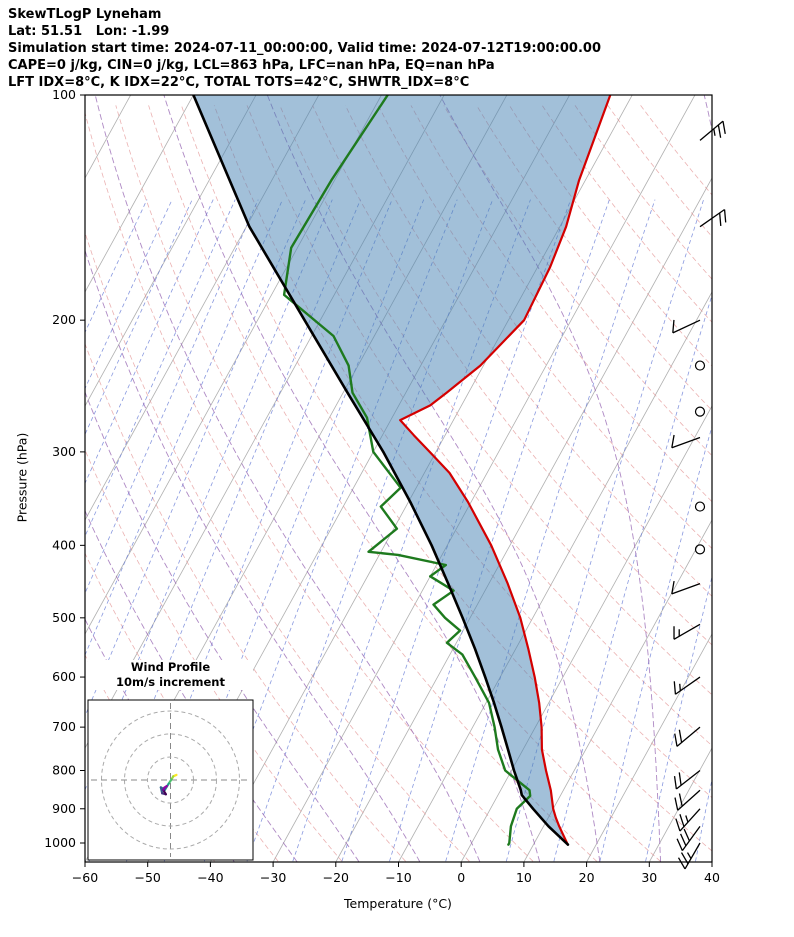  Describe the element at coordinates (273, 877) in the screenshot. I see `x-tick-label: −30` at that location.